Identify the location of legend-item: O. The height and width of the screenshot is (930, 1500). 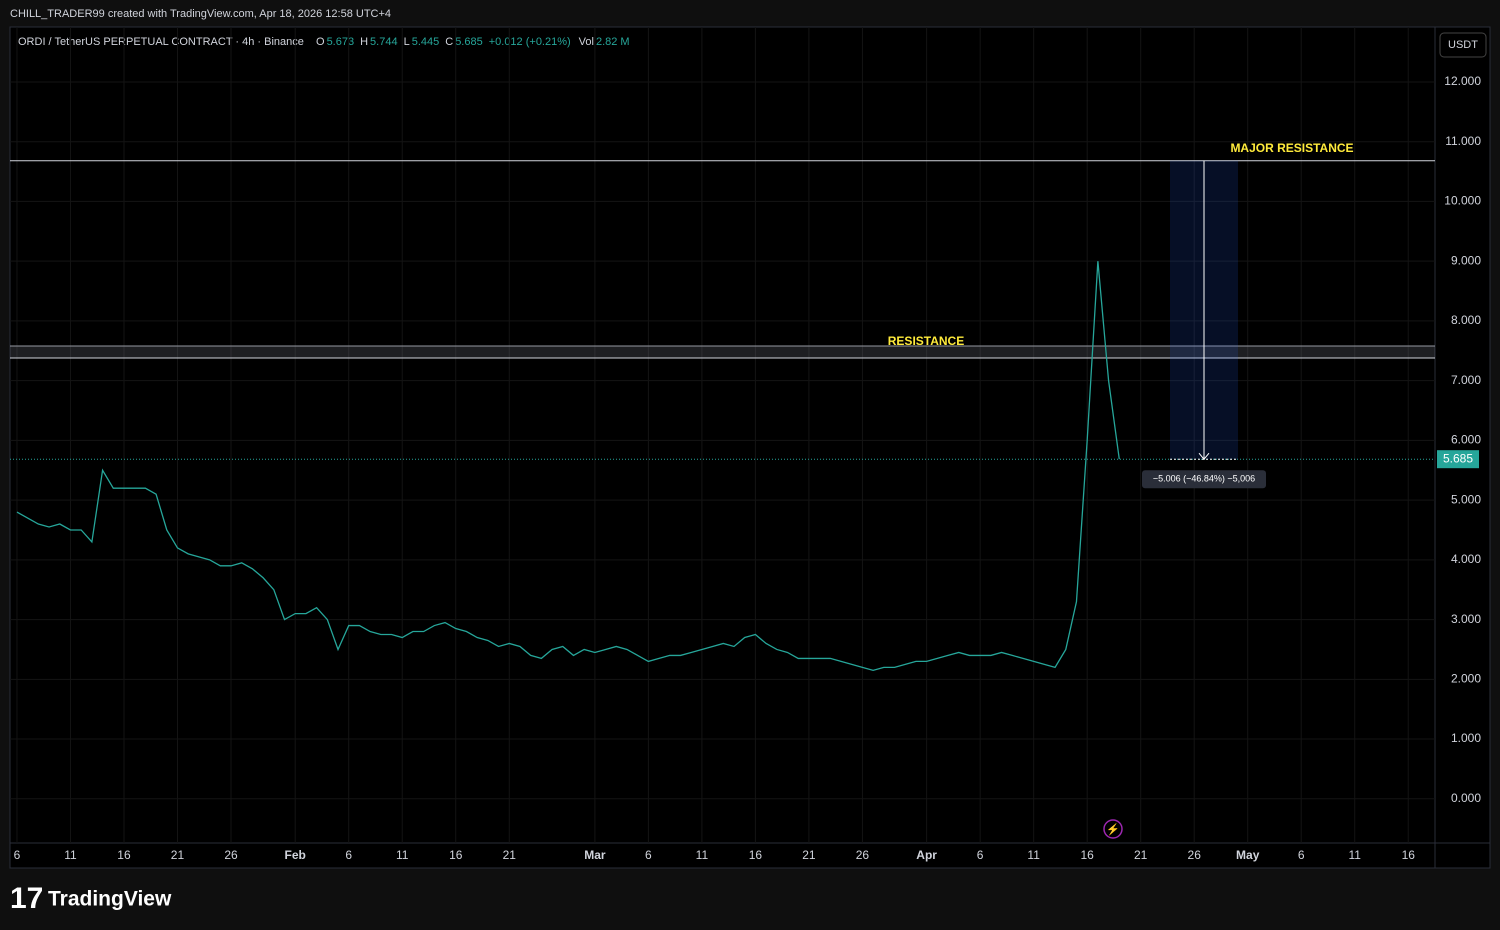
(320, 42).